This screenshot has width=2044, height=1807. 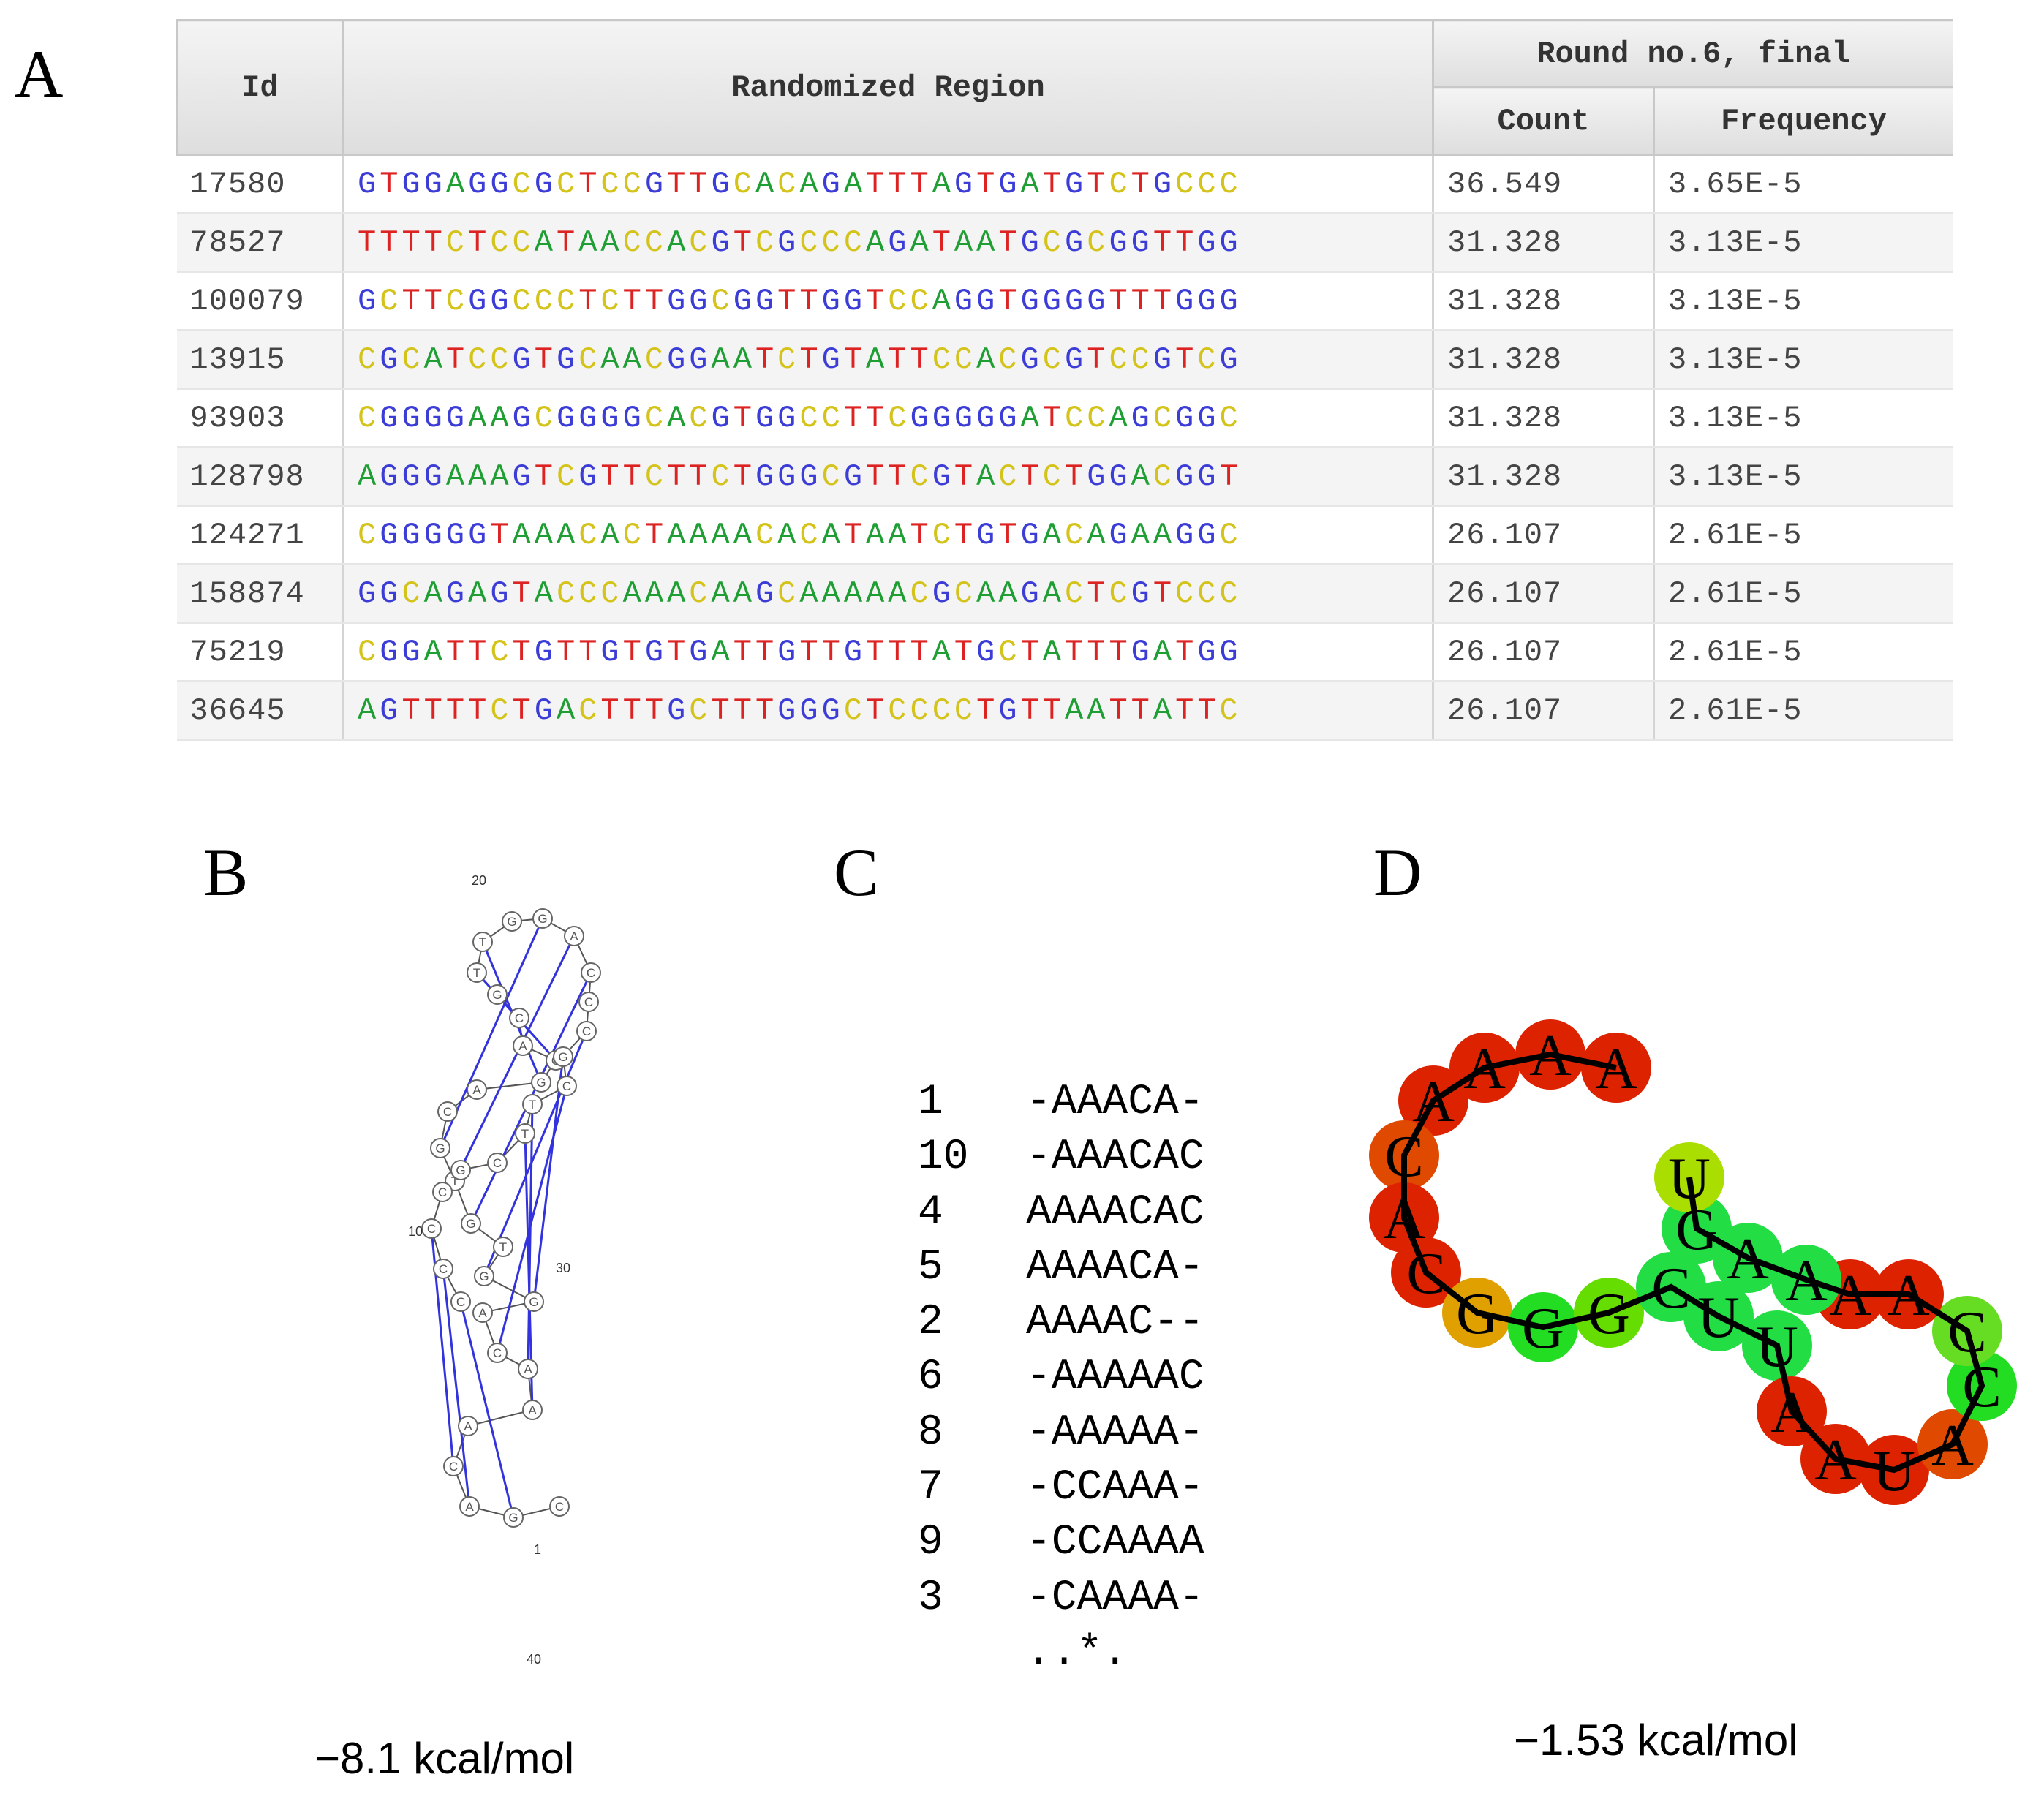 What do you see at coordinates (260, 184) in the screenshot?
I see `cell-id: 17580` at bounding box center [260, 184].